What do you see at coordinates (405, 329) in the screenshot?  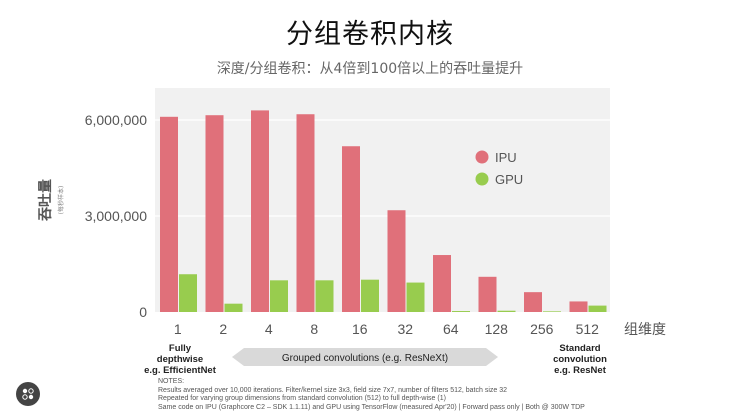 I see `x-tick-label: 32` at bounding box center [405, 329].